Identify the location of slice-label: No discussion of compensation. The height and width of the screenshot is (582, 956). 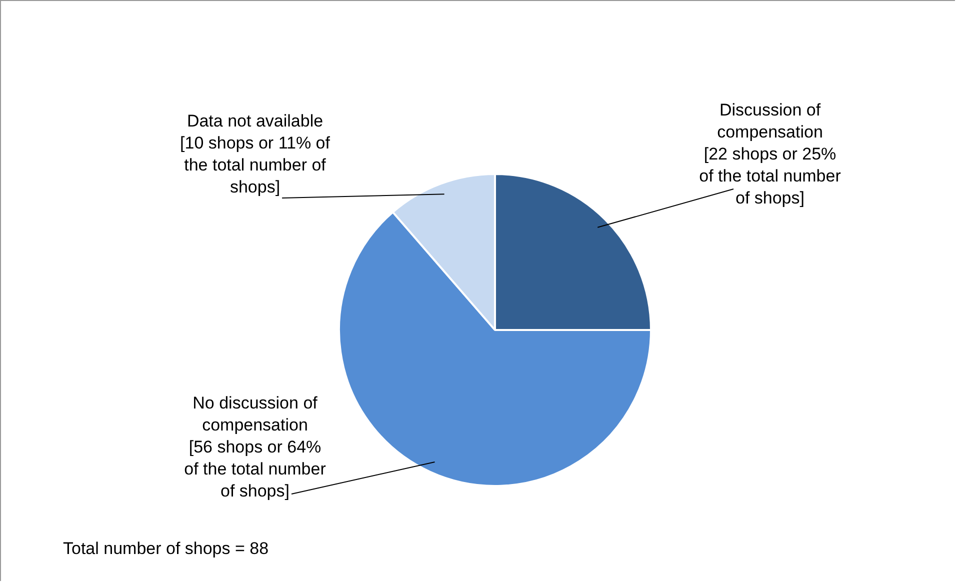
(255, 414).